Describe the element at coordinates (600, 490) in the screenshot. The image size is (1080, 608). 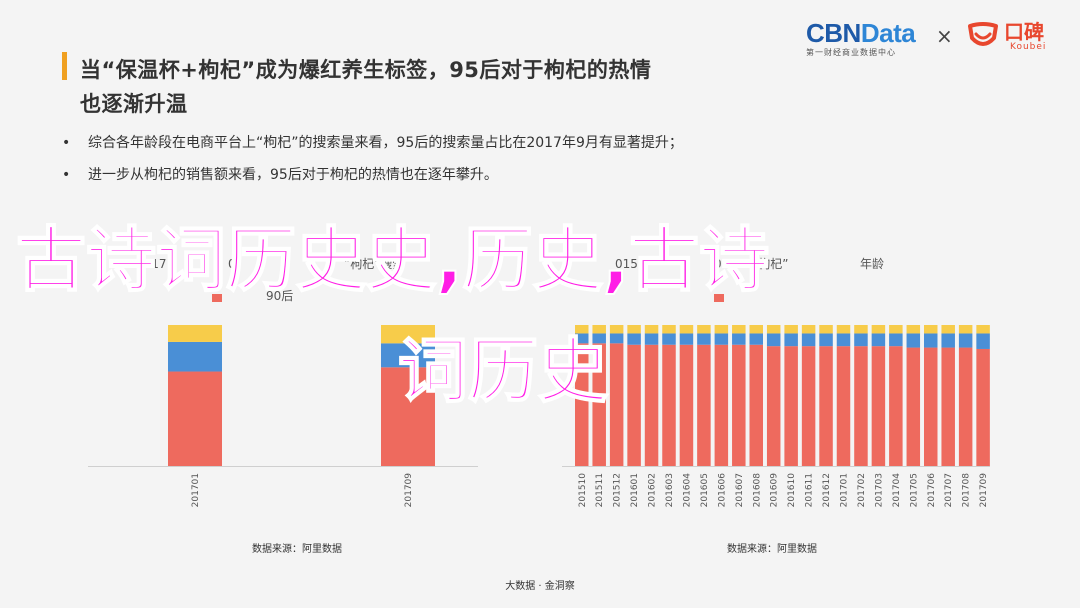
I see `chart-right-tick-label: 201511` at that location.